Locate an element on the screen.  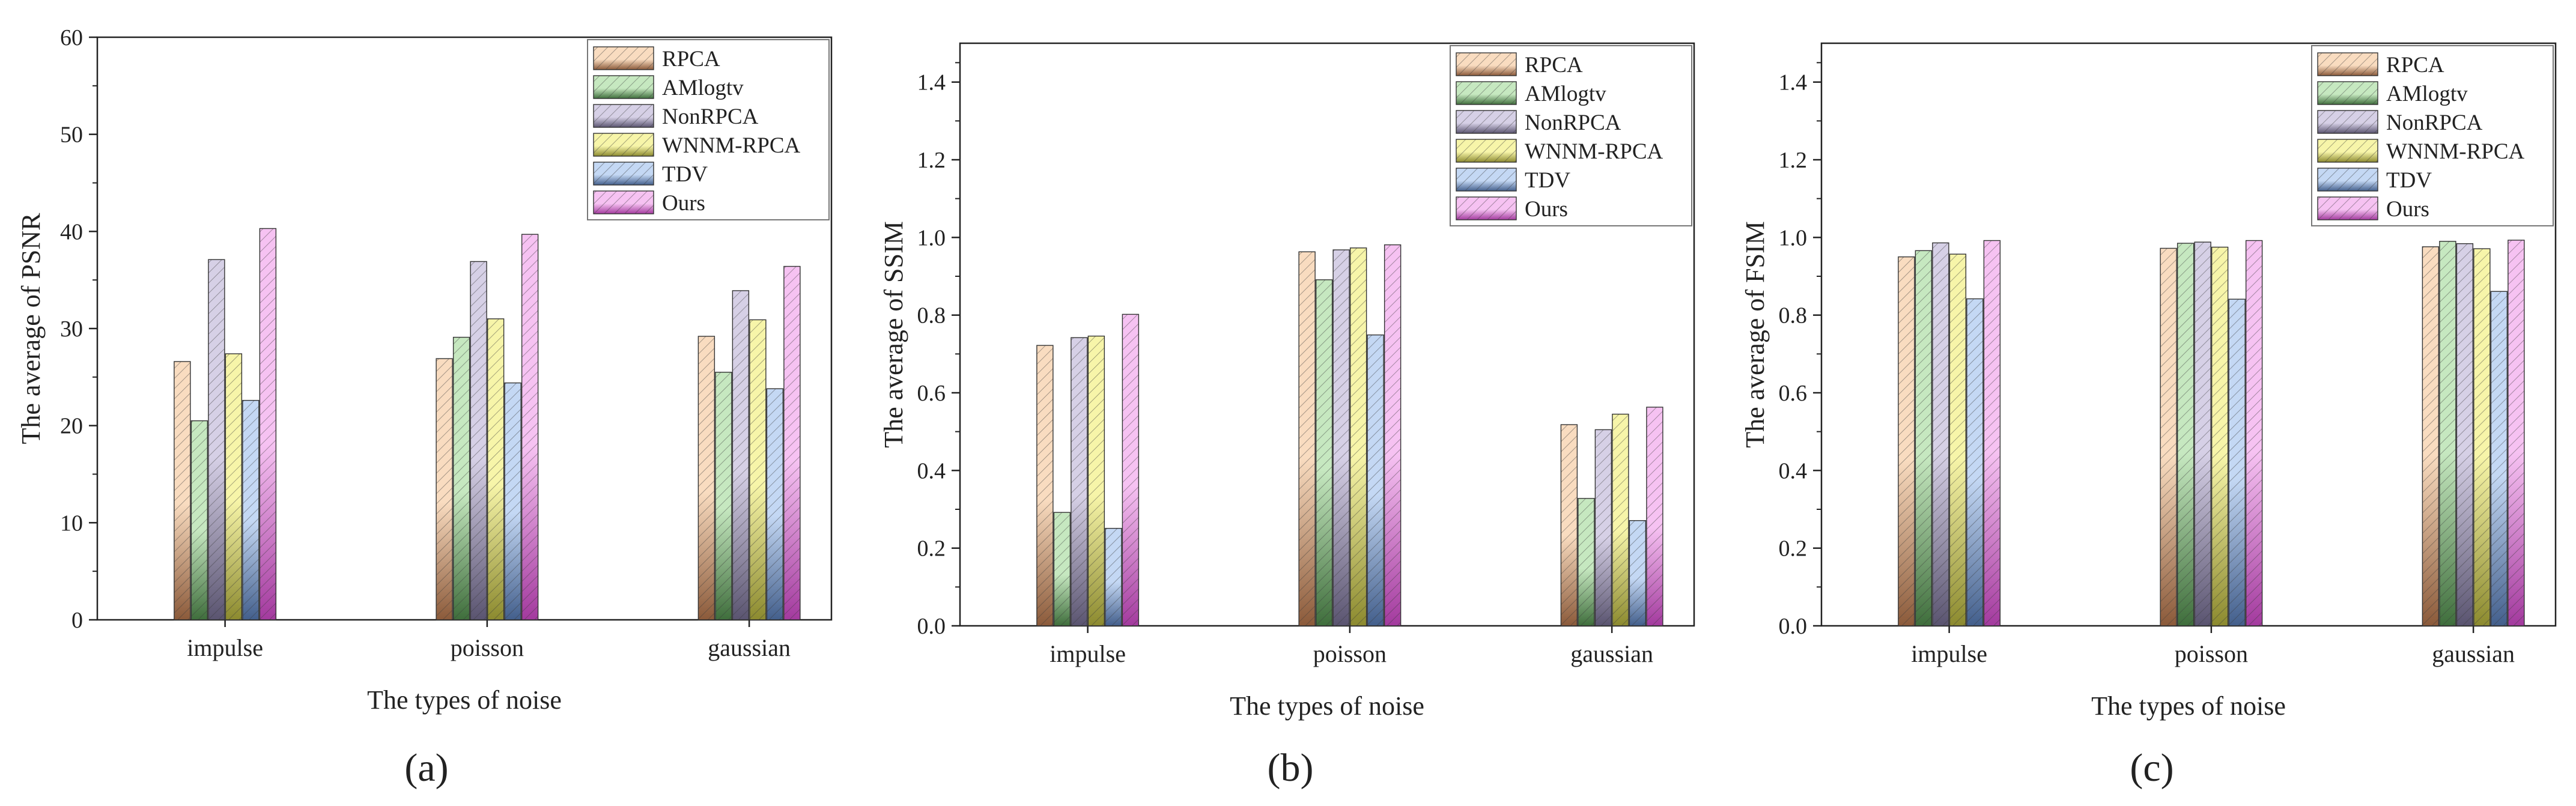
bar-b-impulse-wnnm-rpca is located at coordinates (1096, 480).